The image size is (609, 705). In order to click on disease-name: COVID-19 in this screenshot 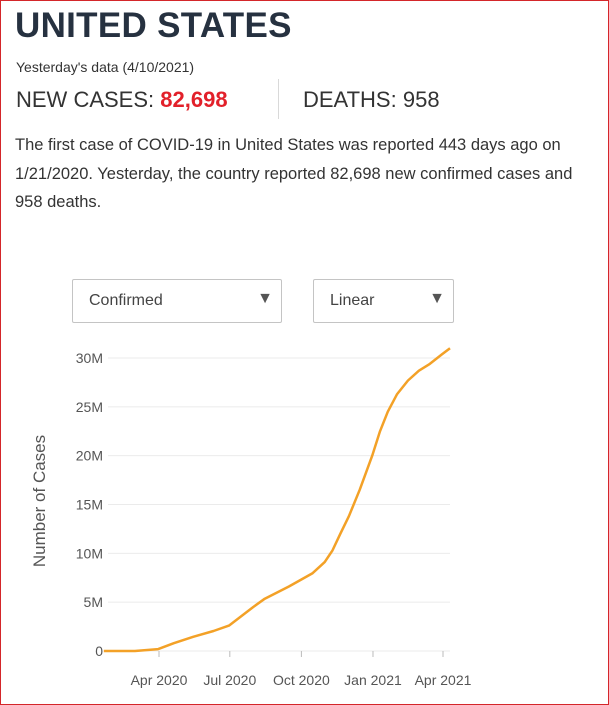, I will do `click(175, 145)`.